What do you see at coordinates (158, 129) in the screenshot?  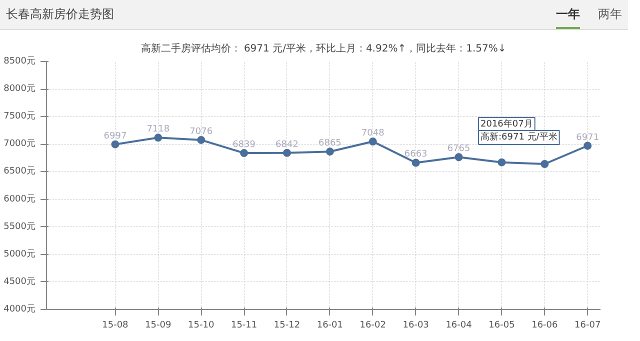 I see `data-label: 7118` at bounding box center [158, 129].